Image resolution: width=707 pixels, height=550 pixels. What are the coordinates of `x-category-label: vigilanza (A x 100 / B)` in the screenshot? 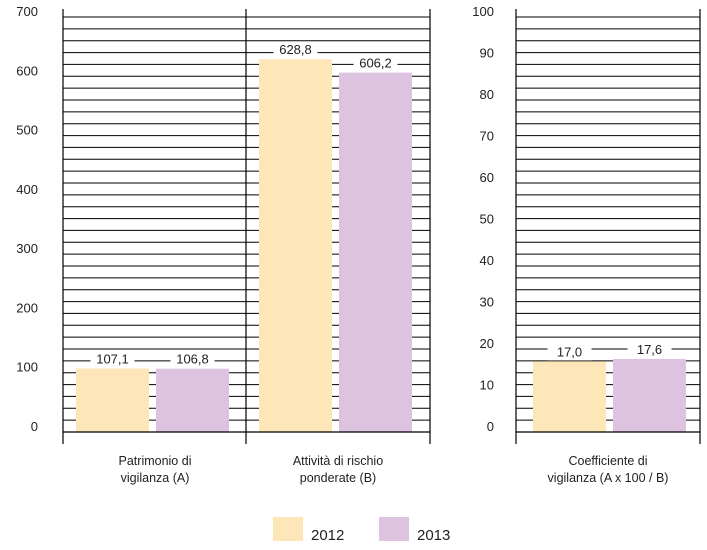 It's located at (608, 478).